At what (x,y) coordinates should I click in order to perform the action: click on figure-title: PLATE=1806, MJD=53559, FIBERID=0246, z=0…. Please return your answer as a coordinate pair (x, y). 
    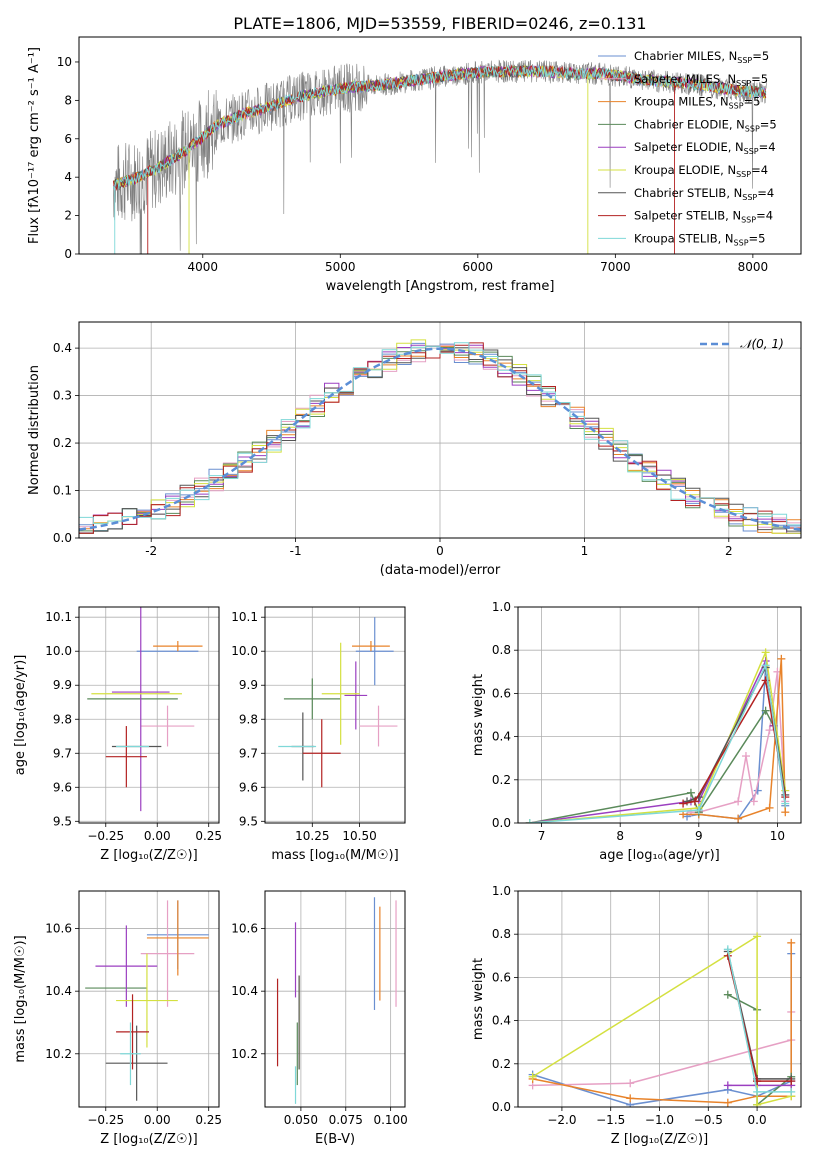
    Looking at the image, I should click on (439, 23).